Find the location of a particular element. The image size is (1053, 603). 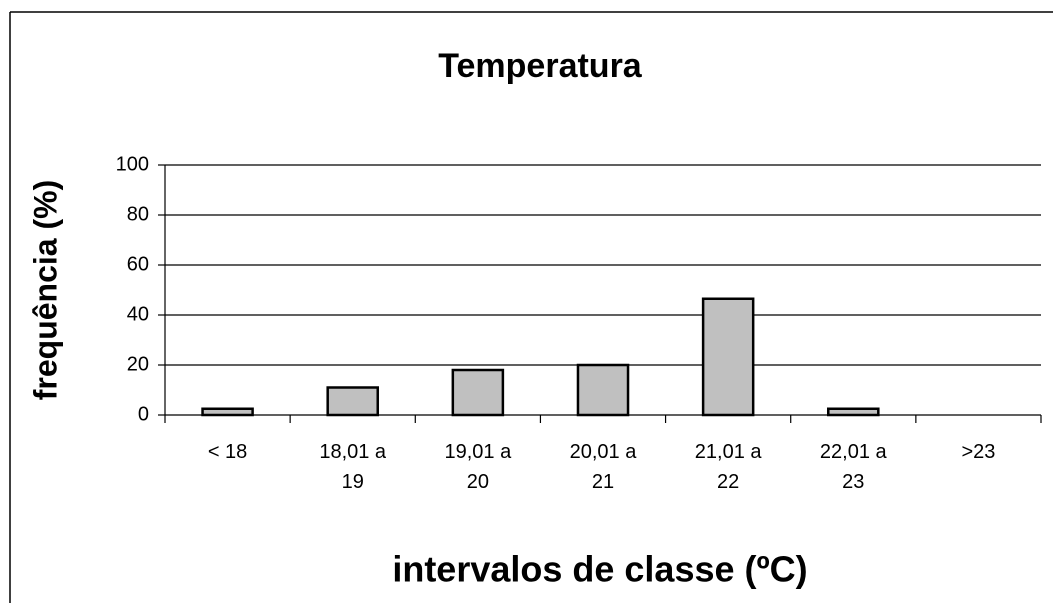

y-tick-label: 20 is located at coordinates (138, 364).